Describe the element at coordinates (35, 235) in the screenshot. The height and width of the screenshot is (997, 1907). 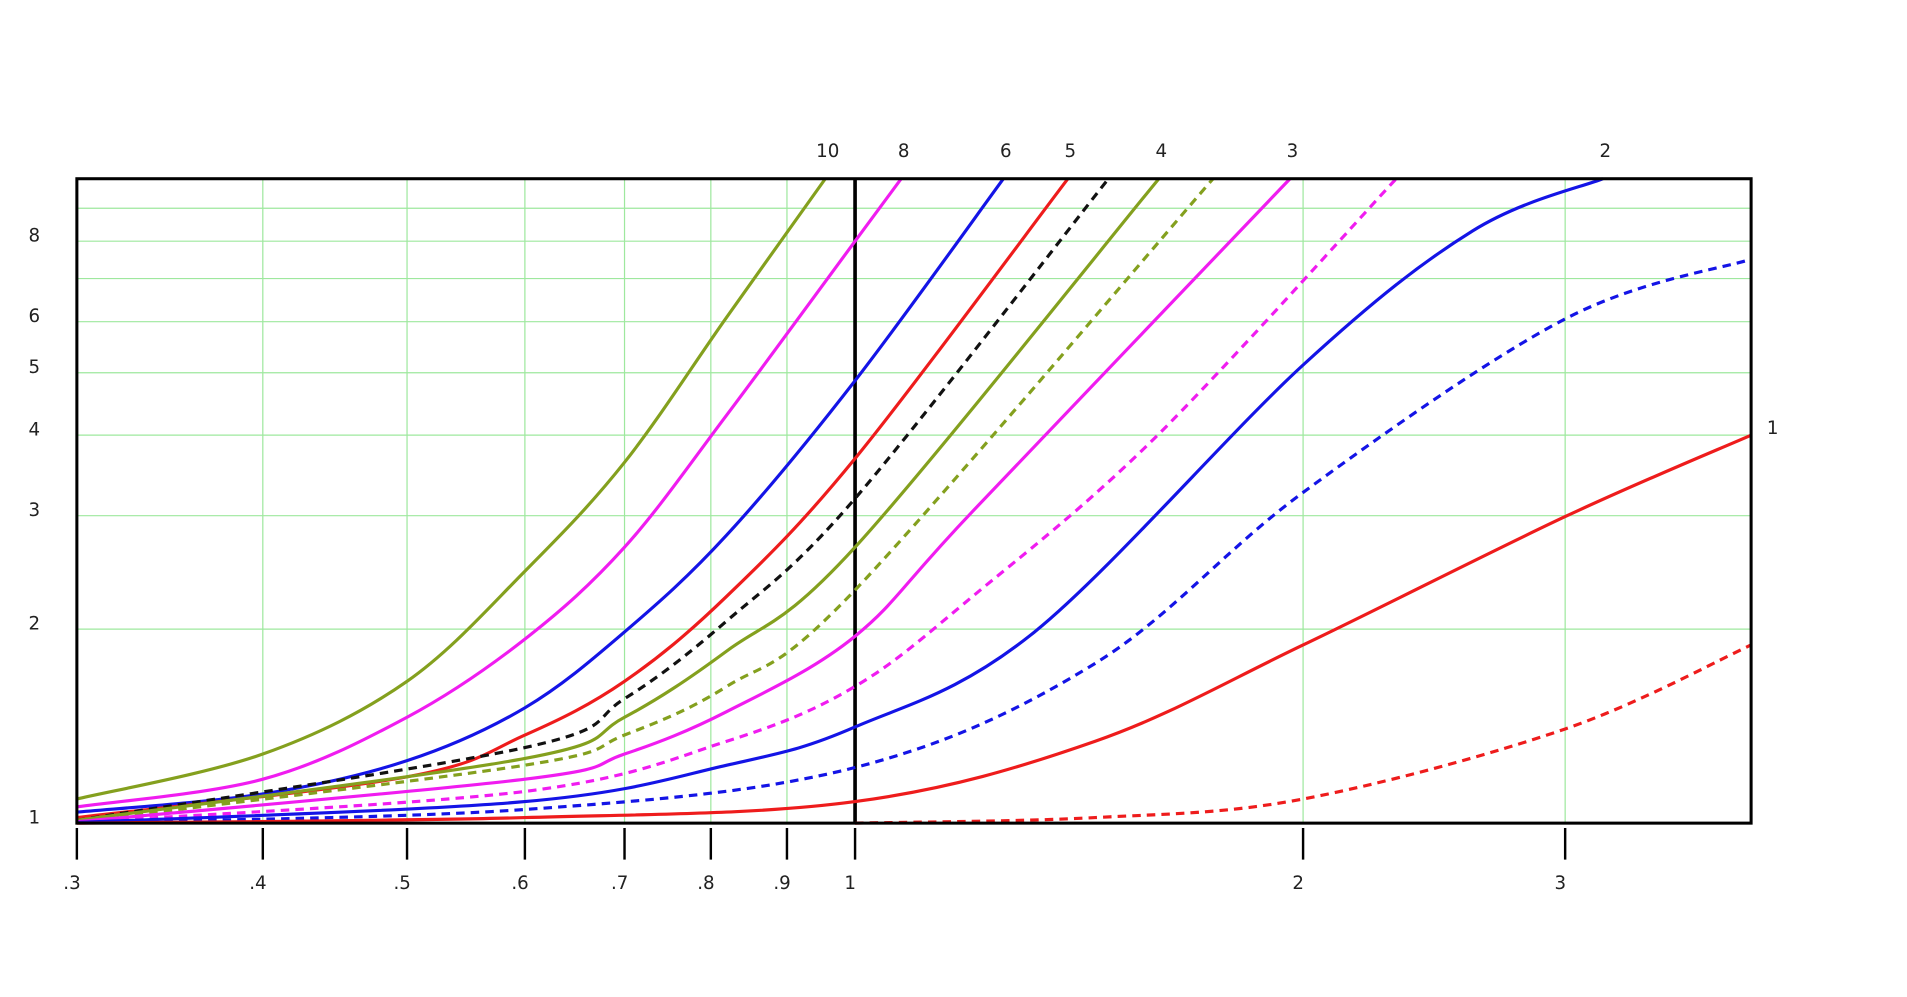
I see `y-tick-label: 8` at that location.